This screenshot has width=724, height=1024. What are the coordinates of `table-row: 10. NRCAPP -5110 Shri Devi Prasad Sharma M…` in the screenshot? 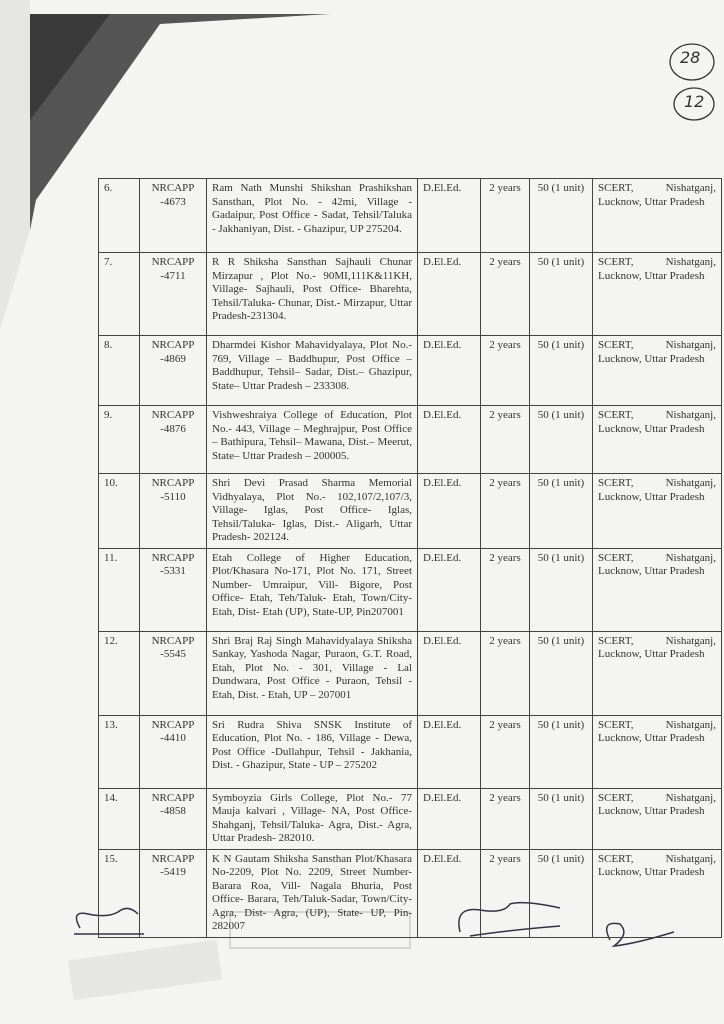 It's located at (410, 511).